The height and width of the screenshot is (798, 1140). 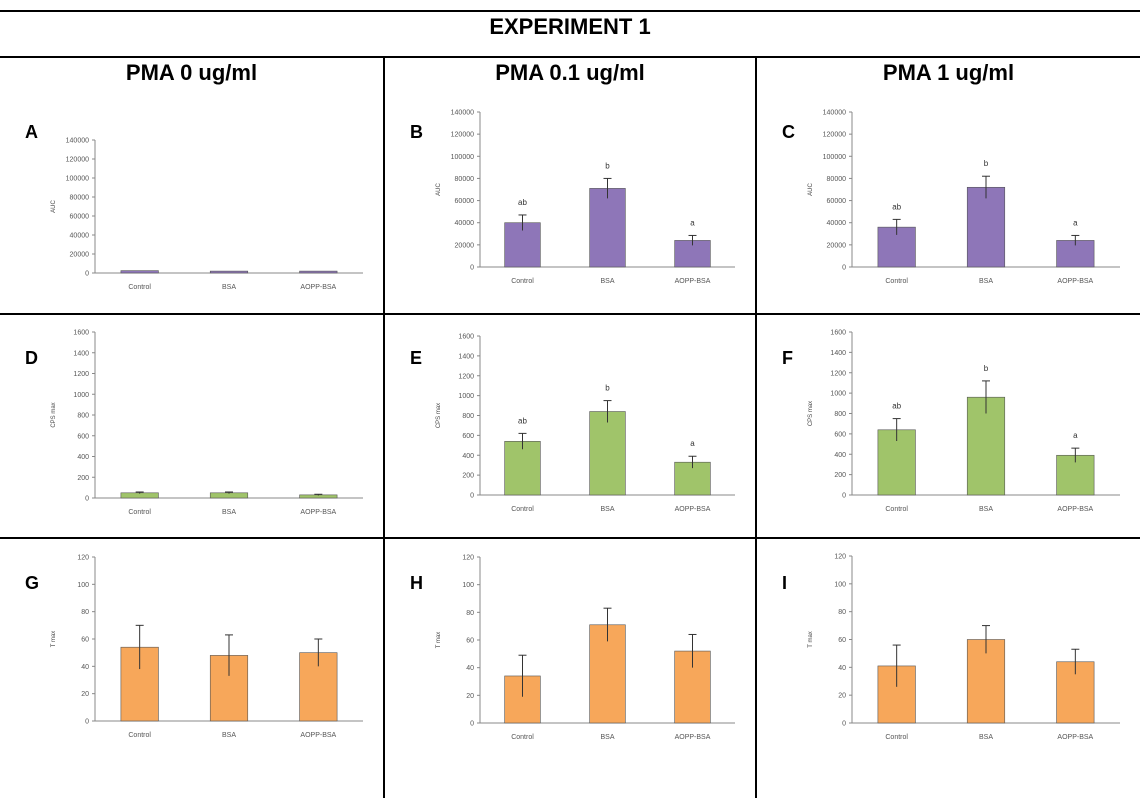 What do you see at coordinates (191, 668) in the screenshot?
I see `chart-panel-g: G 0 20 40 60 80 100 120 T max Control BSA AOPP-BSA` at bounding box center [191, 668].